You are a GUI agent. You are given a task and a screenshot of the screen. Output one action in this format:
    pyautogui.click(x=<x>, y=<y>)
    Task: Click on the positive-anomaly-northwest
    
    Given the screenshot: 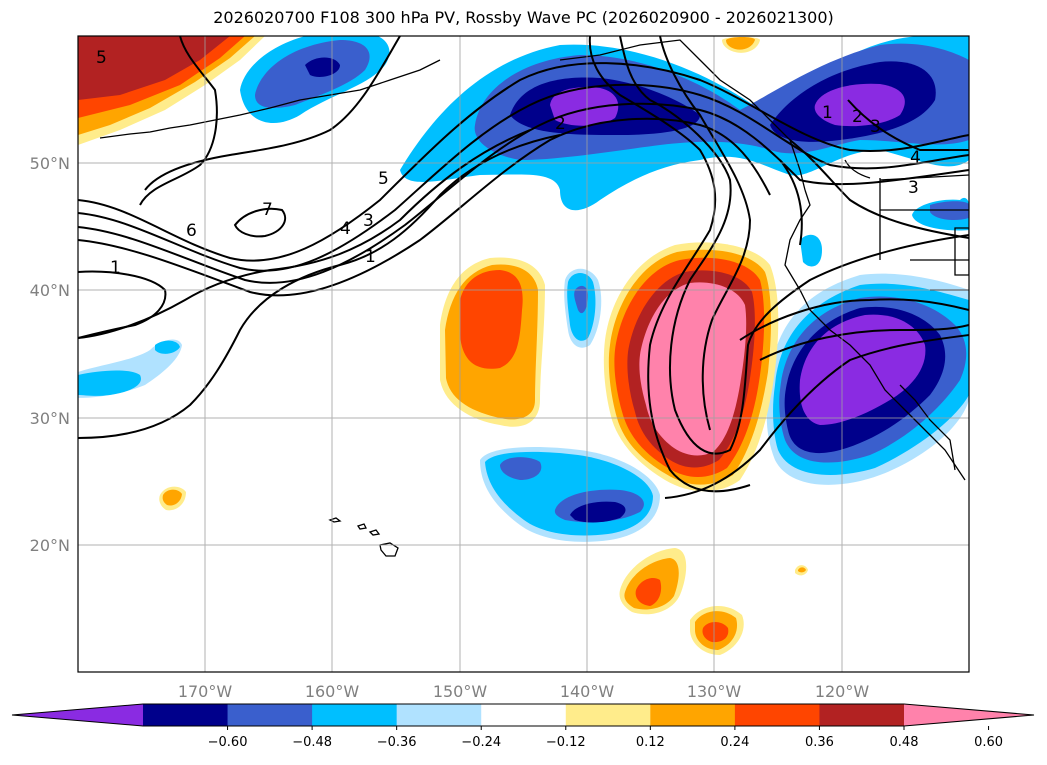 What is the action you would take?
    pyautogui.click(x=171, y=90)
    